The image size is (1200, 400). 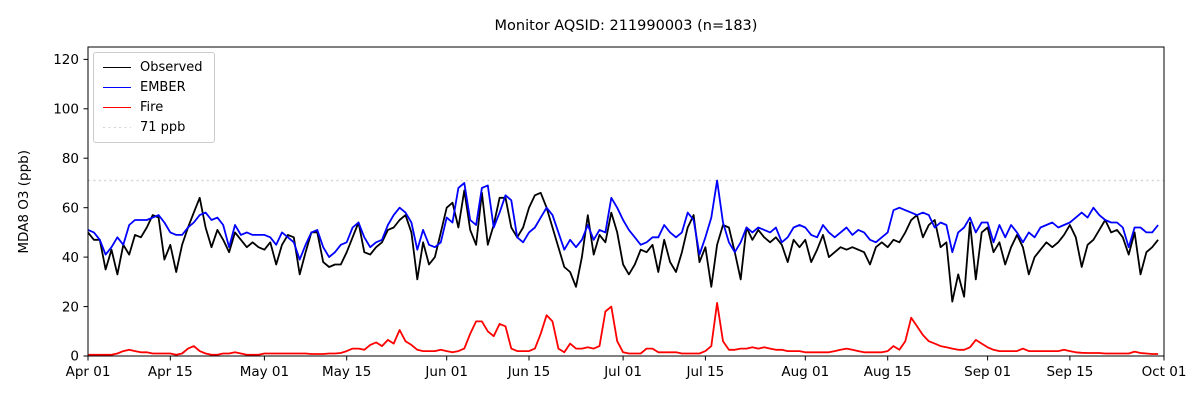 What do you see at coordinates (70, 258) in the screenshot?
I see `svg-text: 40` at bounding box center [70, 258].